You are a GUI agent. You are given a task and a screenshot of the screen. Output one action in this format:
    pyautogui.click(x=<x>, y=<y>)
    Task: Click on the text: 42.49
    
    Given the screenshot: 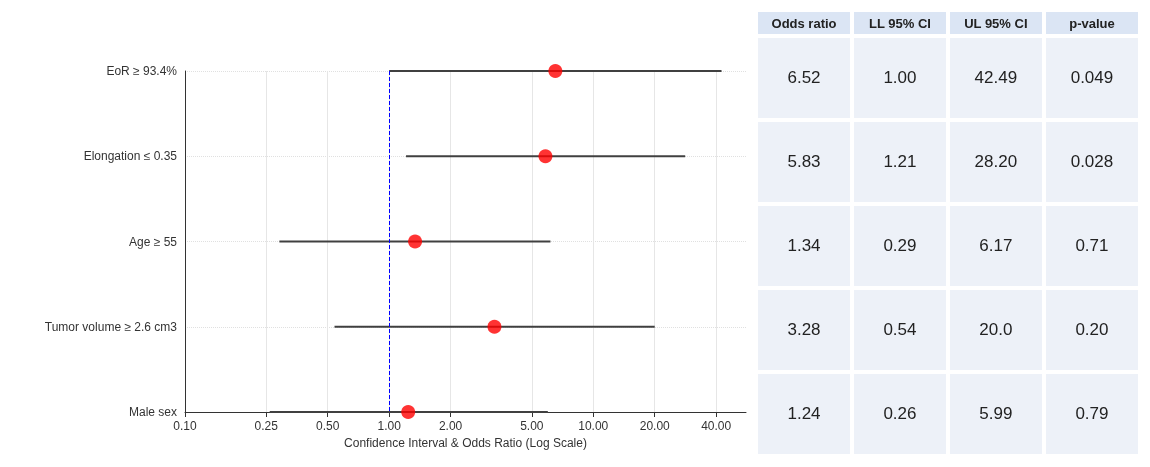 What is the action you would take?
    pyautogui.click(x=996, y=77)
    